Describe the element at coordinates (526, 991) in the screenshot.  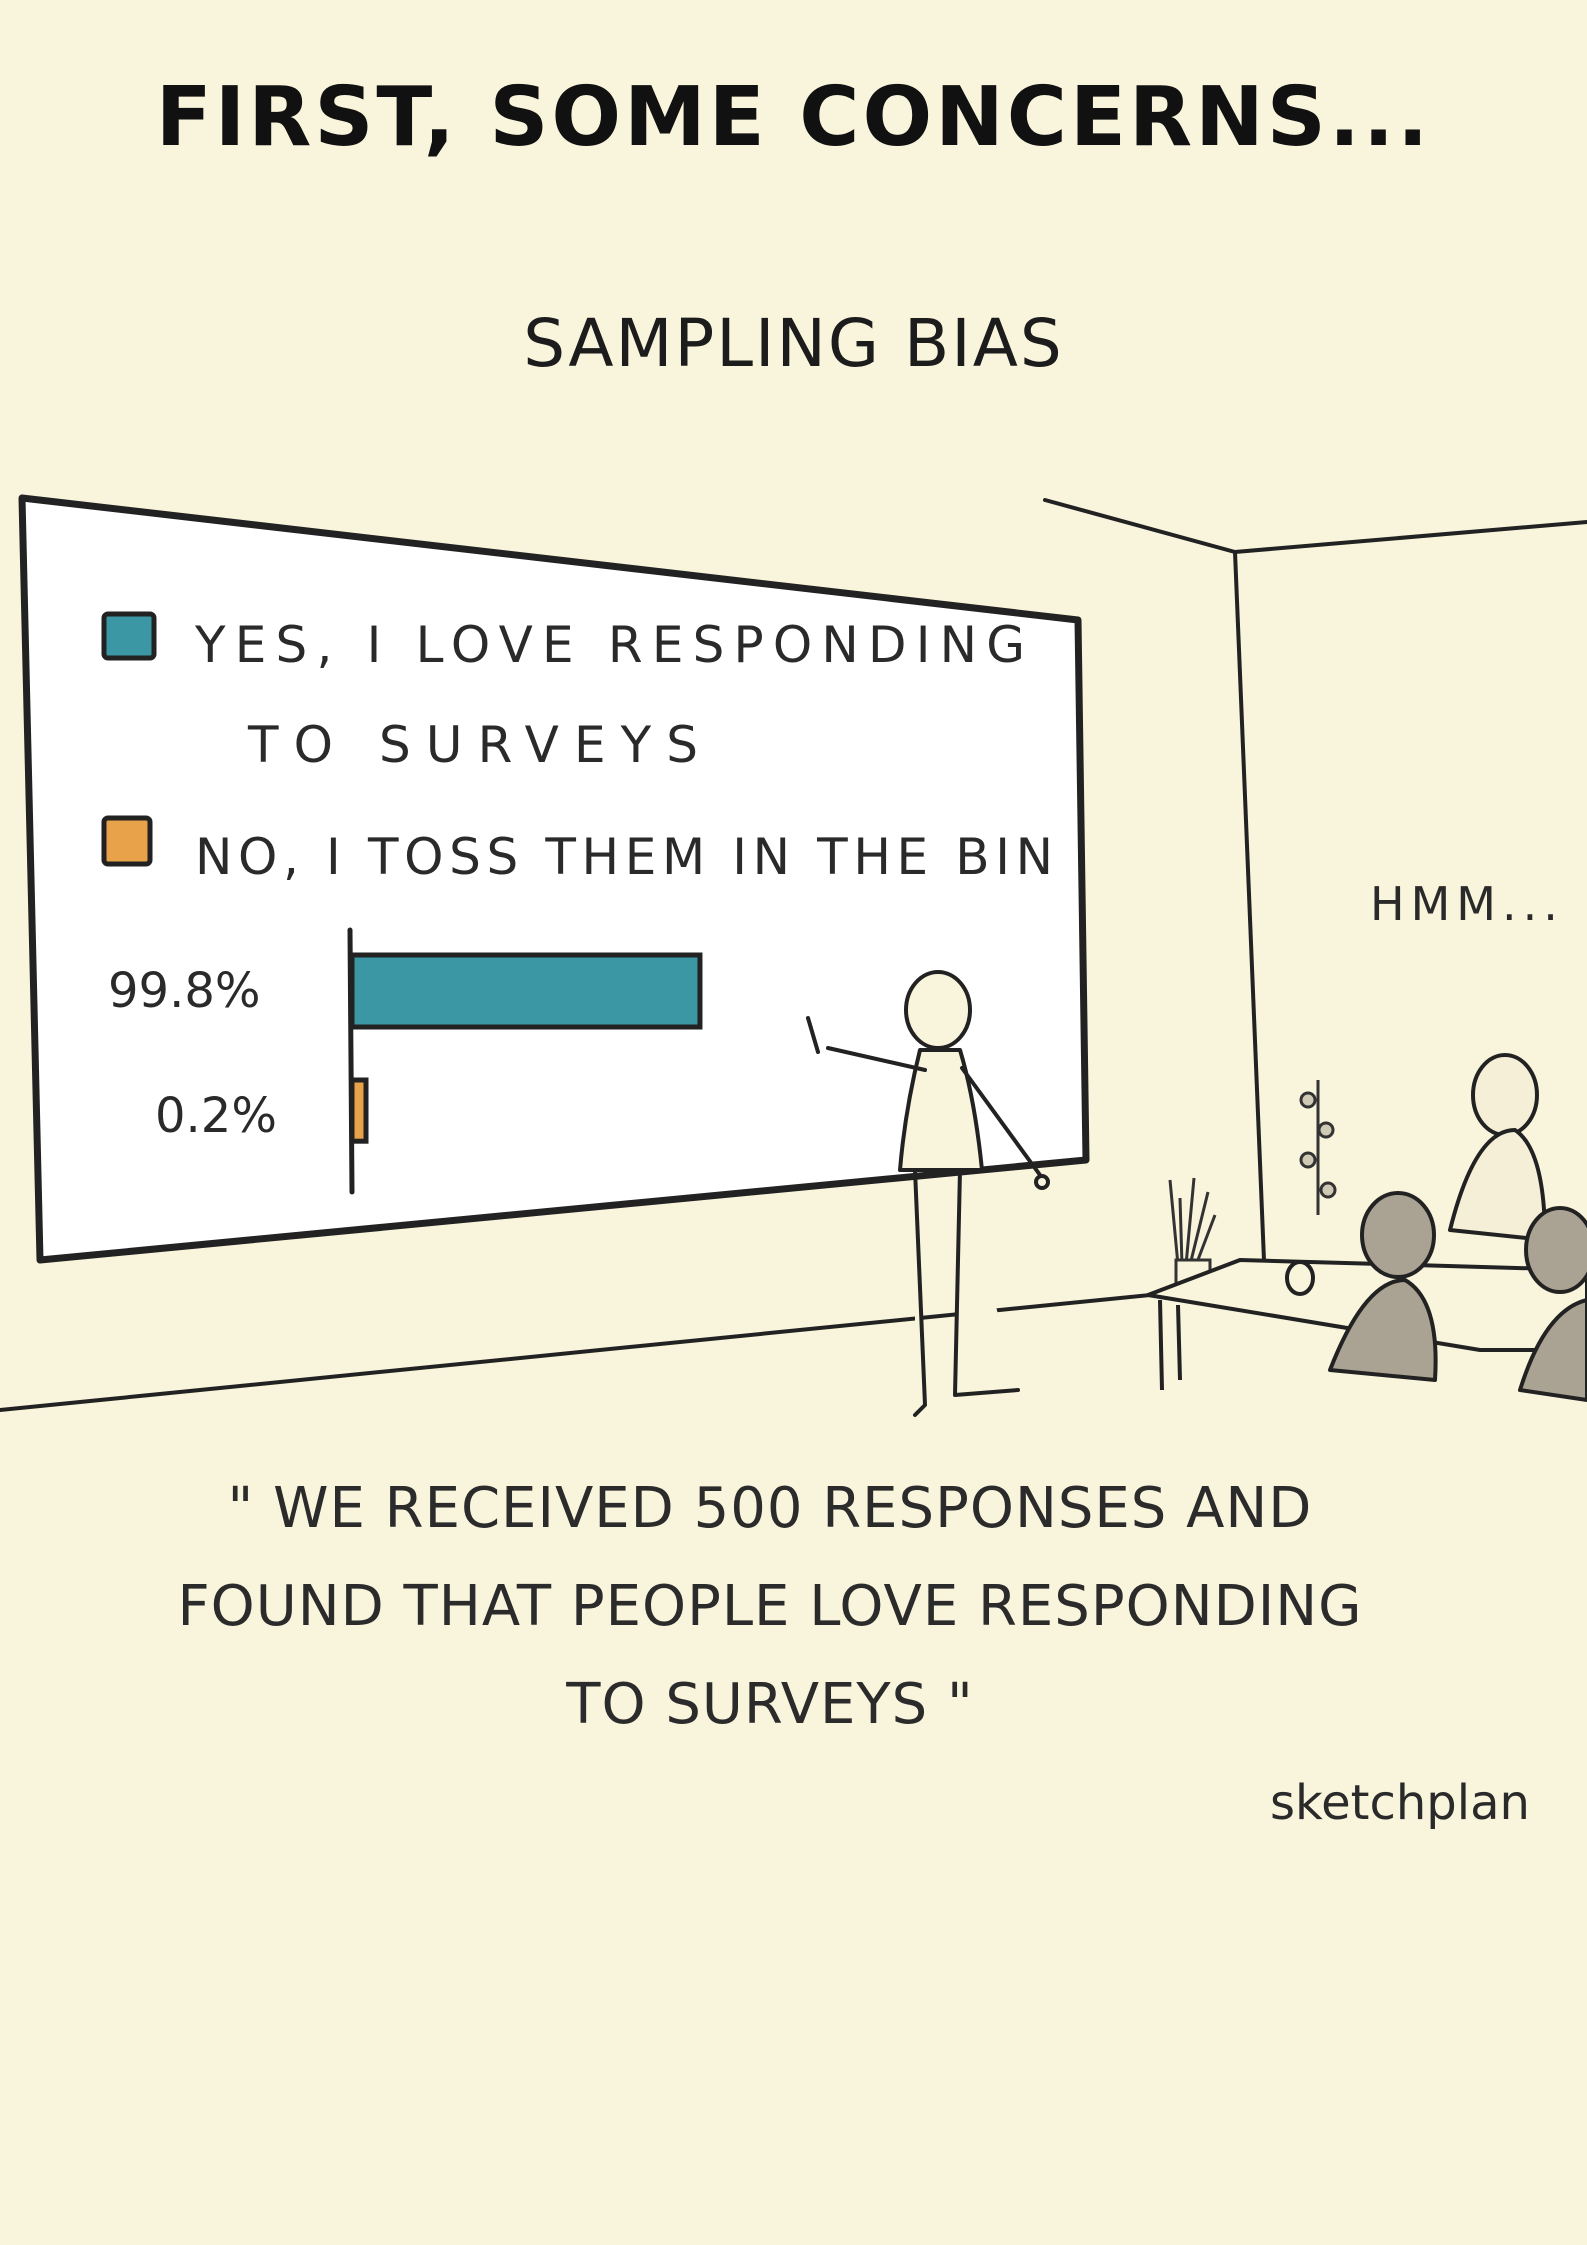
I see `bar-yes` at that location.